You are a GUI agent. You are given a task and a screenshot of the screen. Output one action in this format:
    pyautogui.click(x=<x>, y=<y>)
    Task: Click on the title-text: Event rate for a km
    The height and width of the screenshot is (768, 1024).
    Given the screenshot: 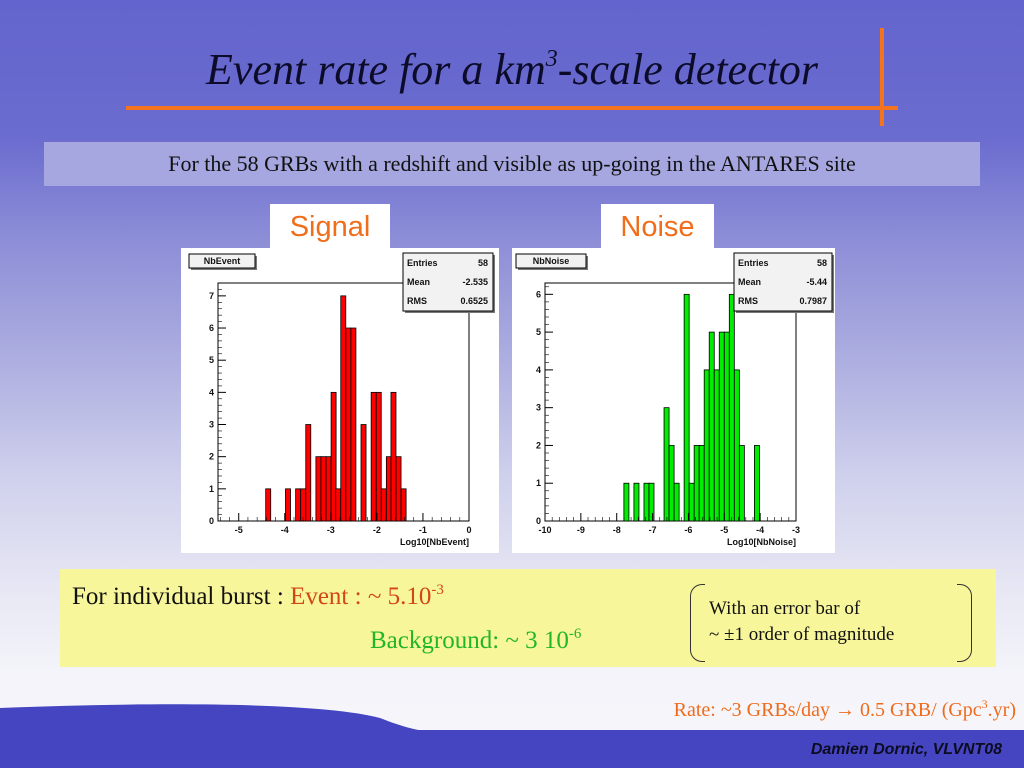 What is the action you would take?
    pyautogui.click(x=376, y=69)
    